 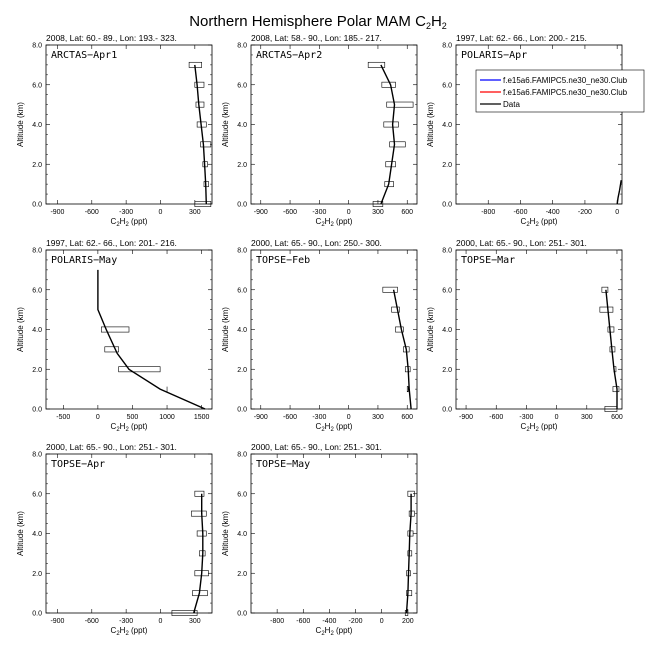 I want to click on y-tick-label: 8.0, so click(x=242, y=455).